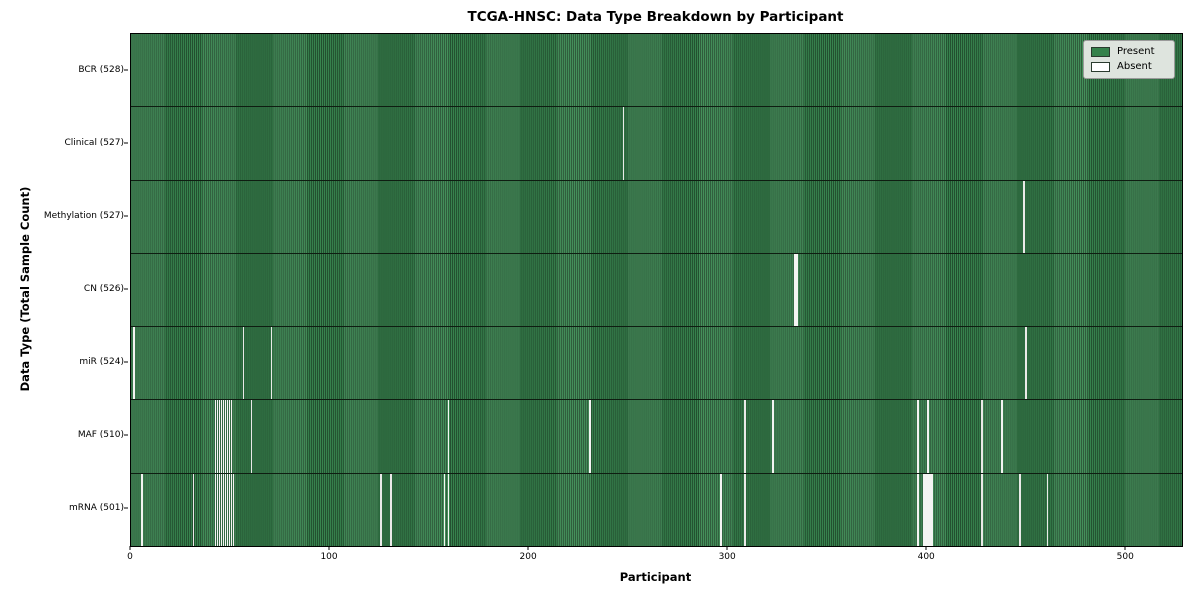 The height and width of the screenshot is (600, 1200). What do you see at coordinates (130, 557) in the screenshot?
I see `x-tick-label: 0` at bounding box center [130, 557].